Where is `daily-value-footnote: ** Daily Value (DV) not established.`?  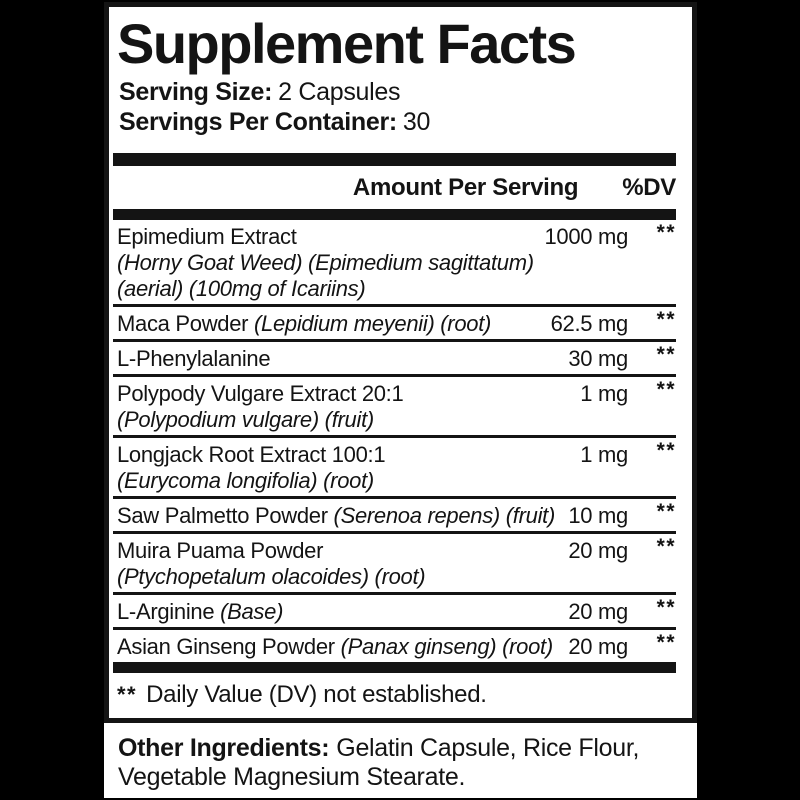
daily-value-footnote: ** Daily Value (DV) not established. is located at coordinates (394, 695).